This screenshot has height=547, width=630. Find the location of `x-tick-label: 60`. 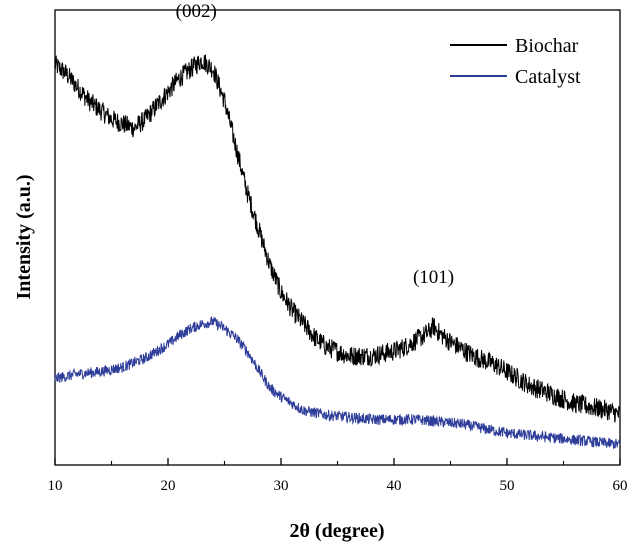

x-tick-label: 60 is located at coordinates (620, 486).